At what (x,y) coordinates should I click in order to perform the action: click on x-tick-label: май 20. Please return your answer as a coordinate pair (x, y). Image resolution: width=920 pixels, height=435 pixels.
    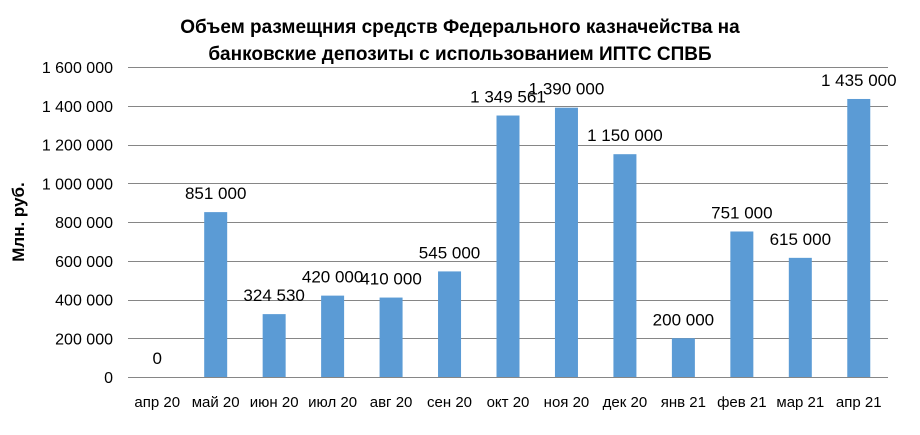
    Looking at the image, I should click on (216, 402).